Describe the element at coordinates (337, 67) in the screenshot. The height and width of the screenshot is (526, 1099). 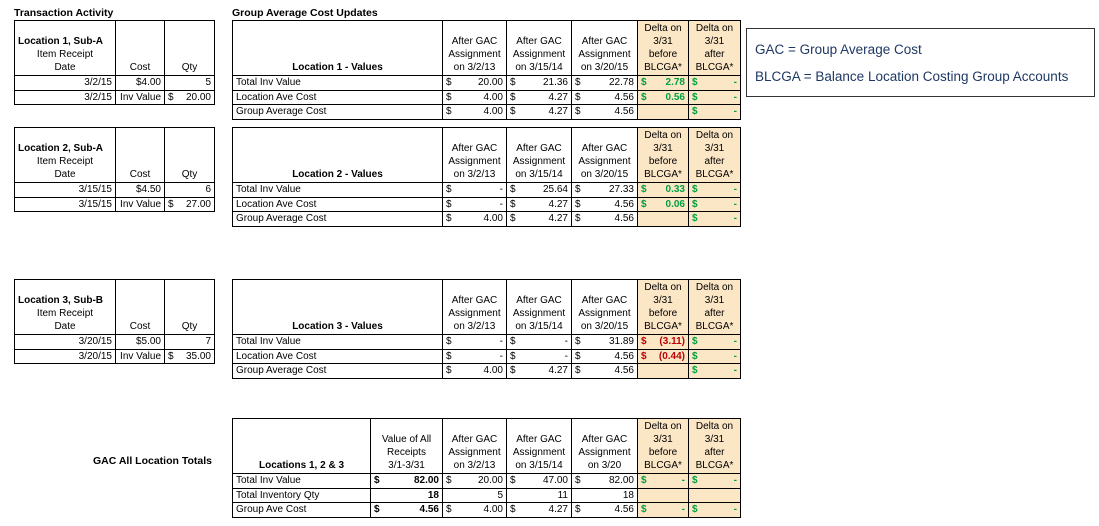
I see `header-text: Location 1 - Values` at that location.